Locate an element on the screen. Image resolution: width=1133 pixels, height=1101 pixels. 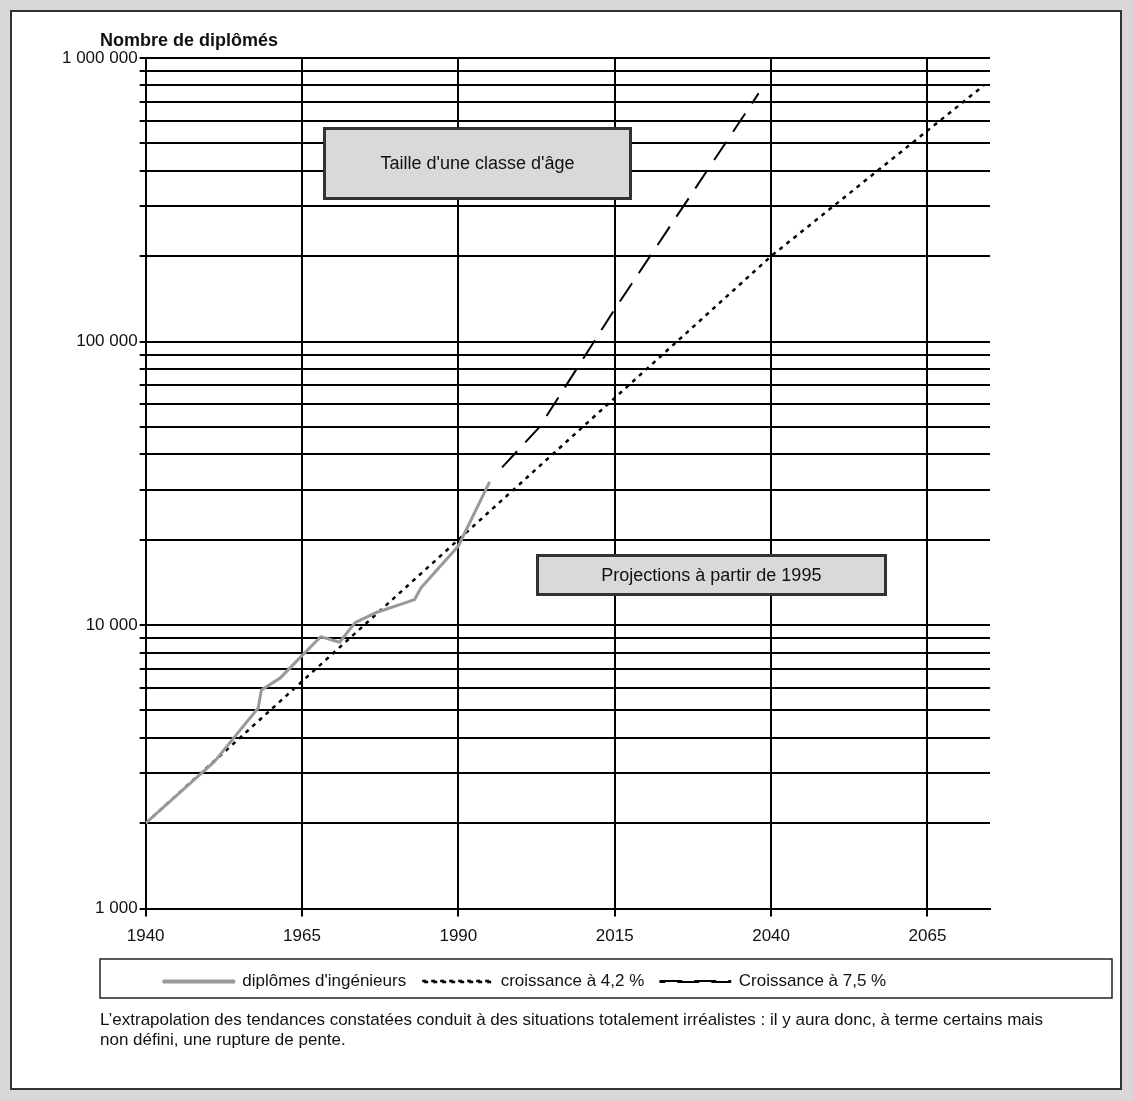
legend-label: Croissance à 7,5 % is located at coordinates (812, 981).